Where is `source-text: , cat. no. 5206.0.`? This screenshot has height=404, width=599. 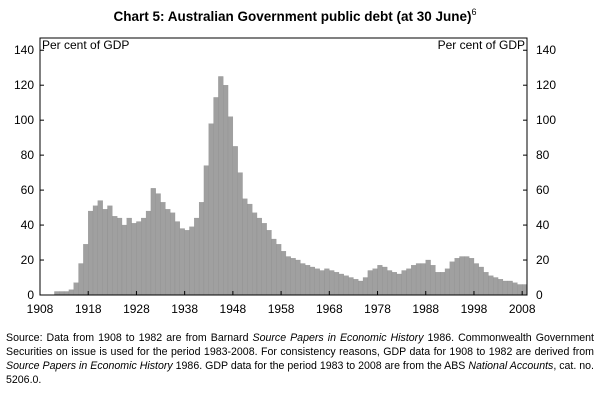
source-text: , cat. no. 5206.0. is located at coordinates (300, 373).